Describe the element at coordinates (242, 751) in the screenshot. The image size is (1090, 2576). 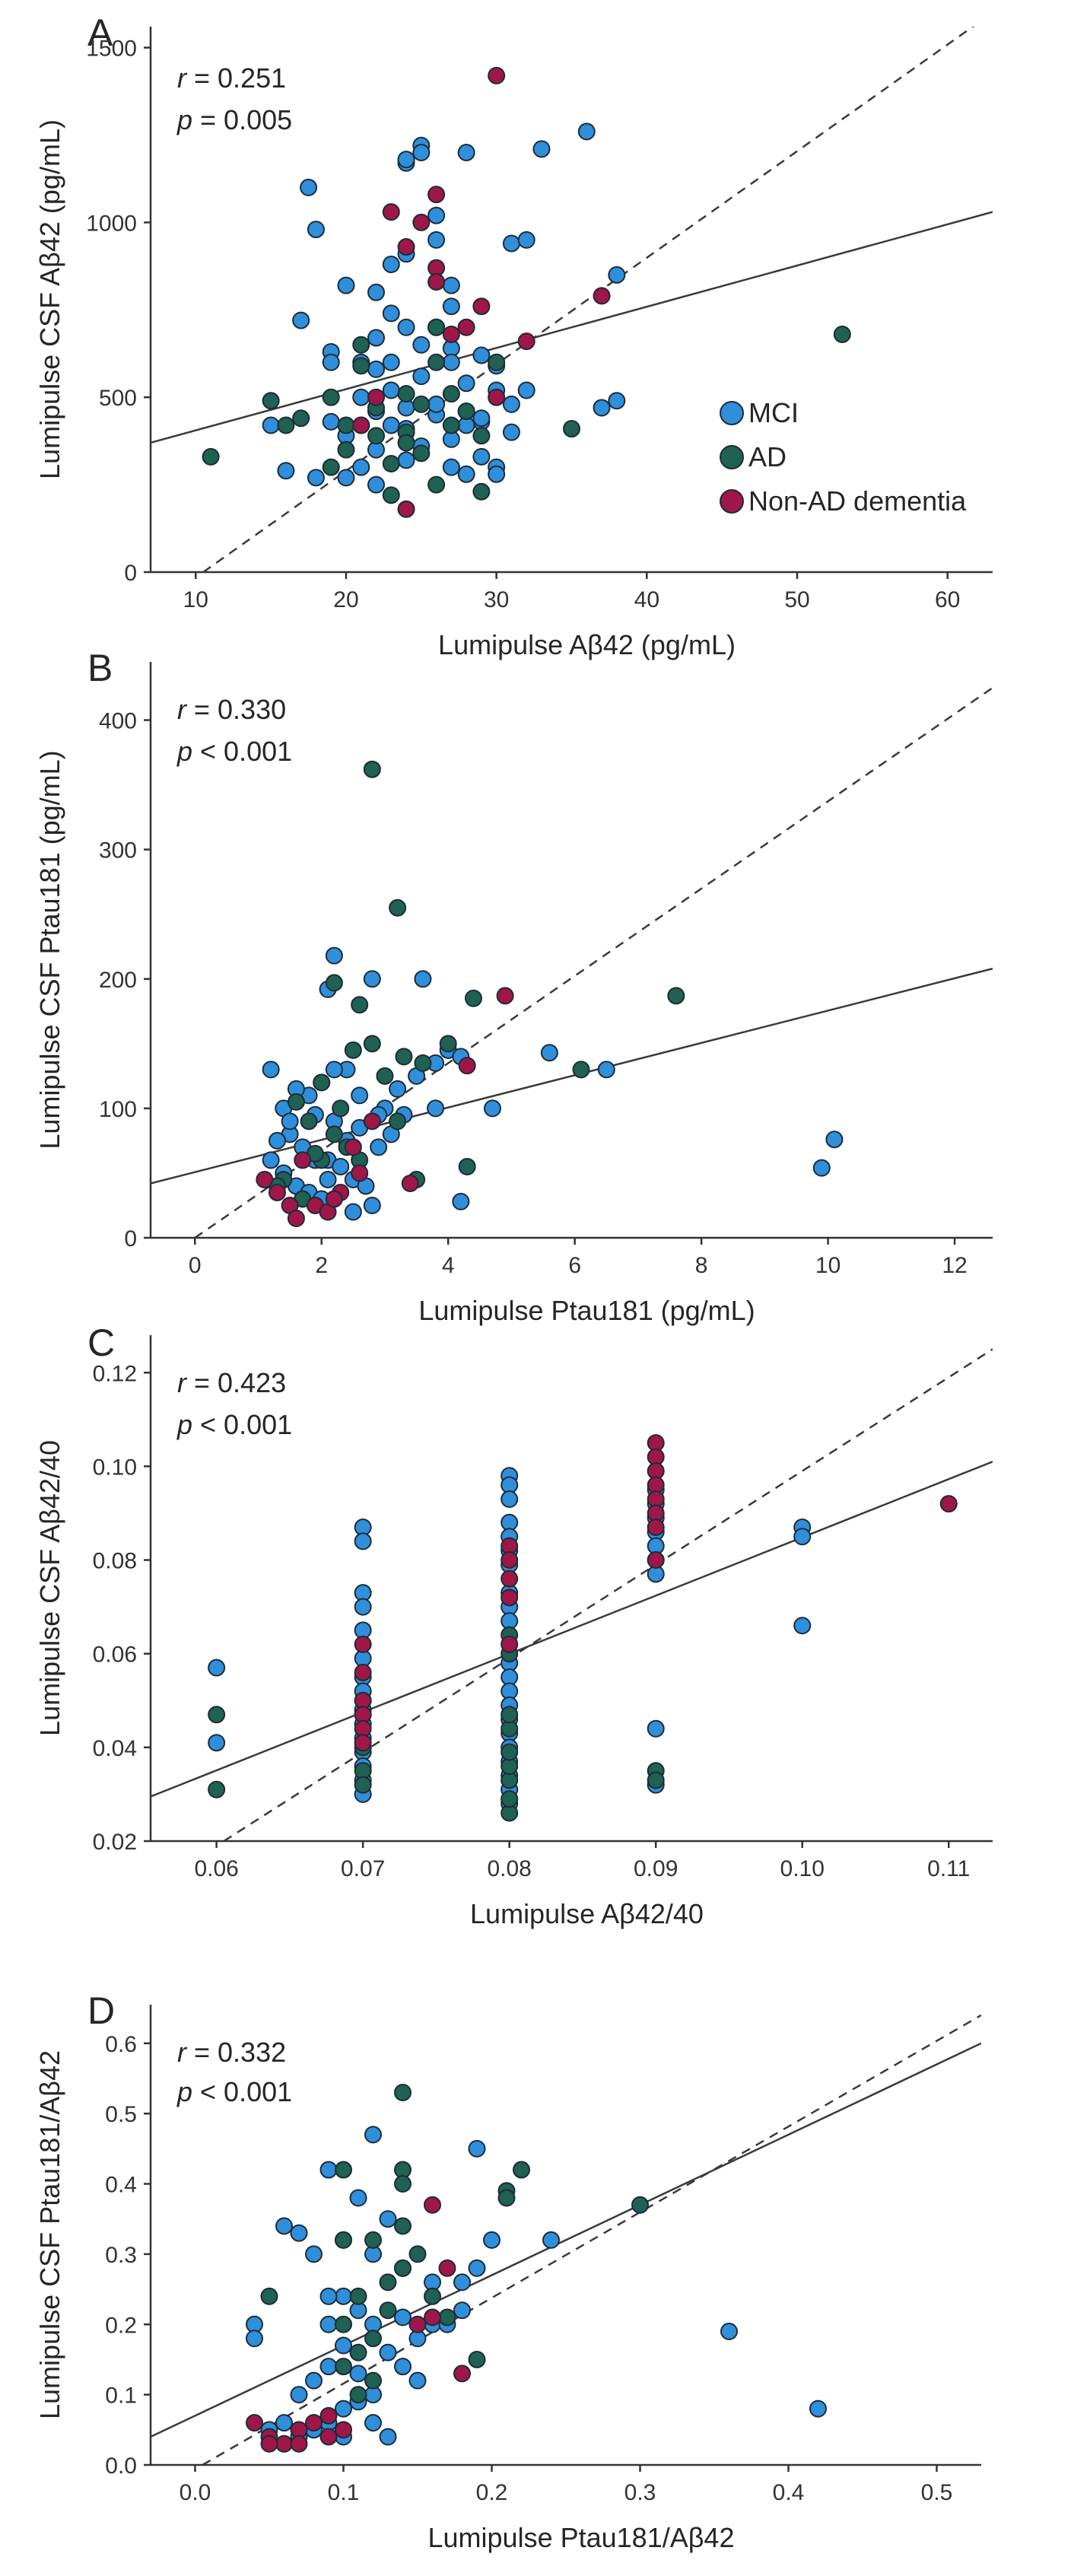
I see `p-value: < 0.001` at that location.